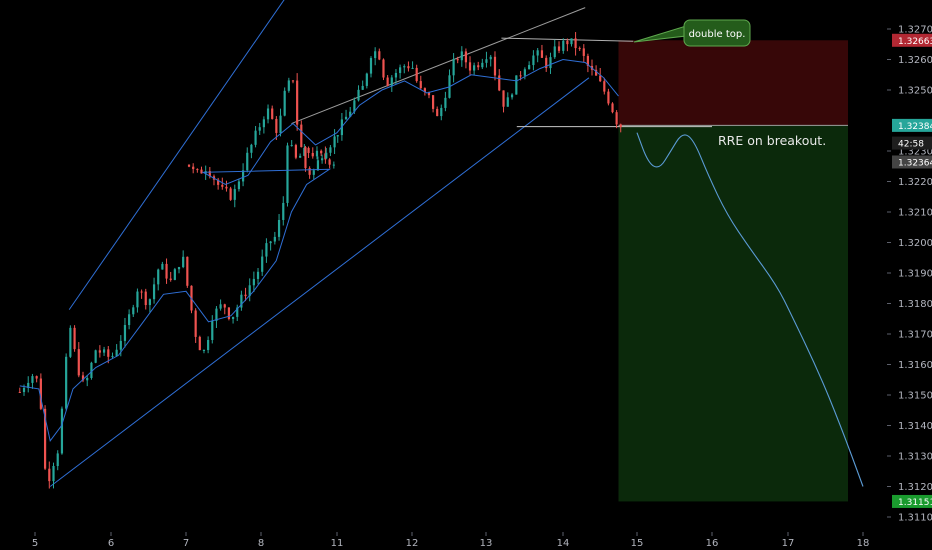 This screenshot has width=932, height=550. What do you see at coordinates (733, 83) in the screenshot?
I see `stop-loss-zone` at bounding box center [733, 83].